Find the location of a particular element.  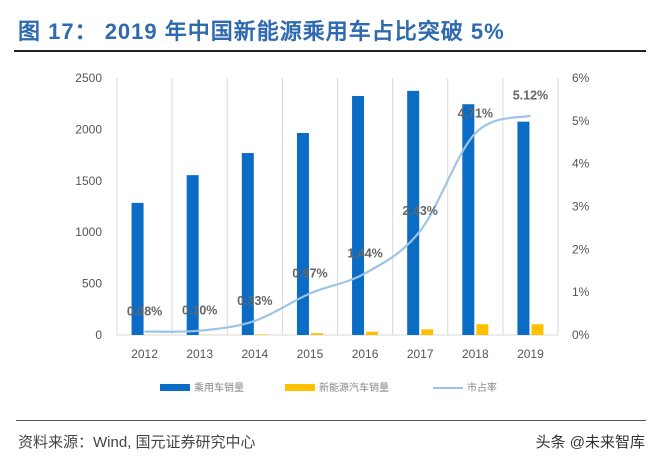

legend-label-passenger: 乘用车销量 is located at coordinates (219, 387).